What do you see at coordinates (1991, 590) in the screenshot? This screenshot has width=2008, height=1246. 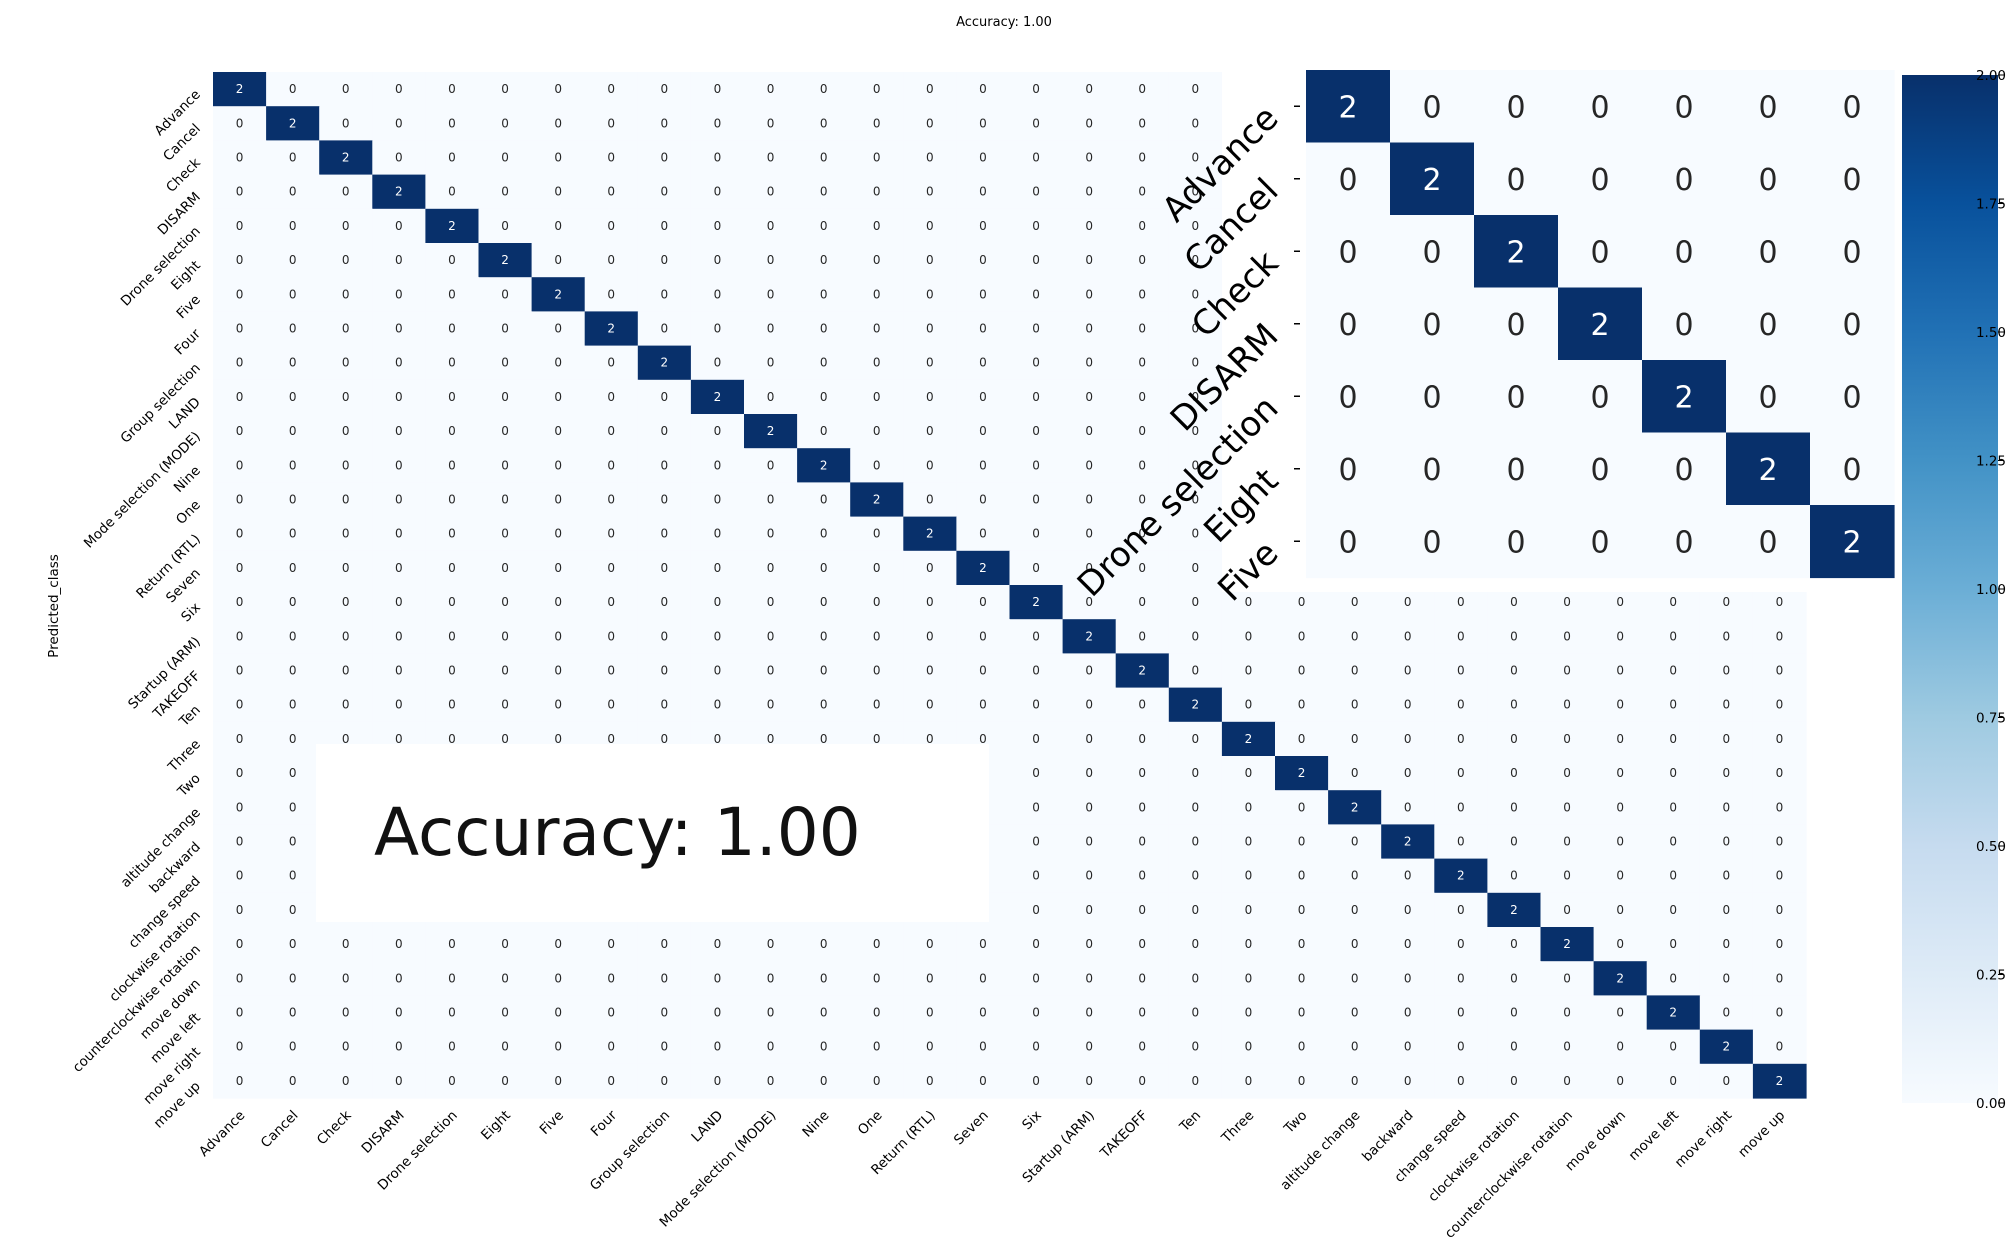 I see `colorbar-ticks: 0.00 0.25 0.50 0.75 1.00 1.25 1.50 1.75 2.00` at bounding box center [1991, 590].